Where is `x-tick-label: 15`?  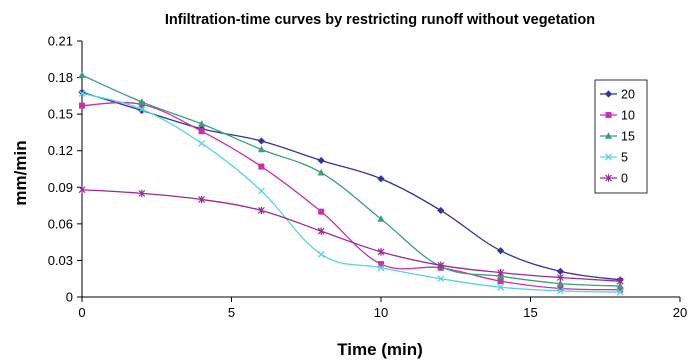
x-tick-label: 15 is located at coordinates (530, 312).